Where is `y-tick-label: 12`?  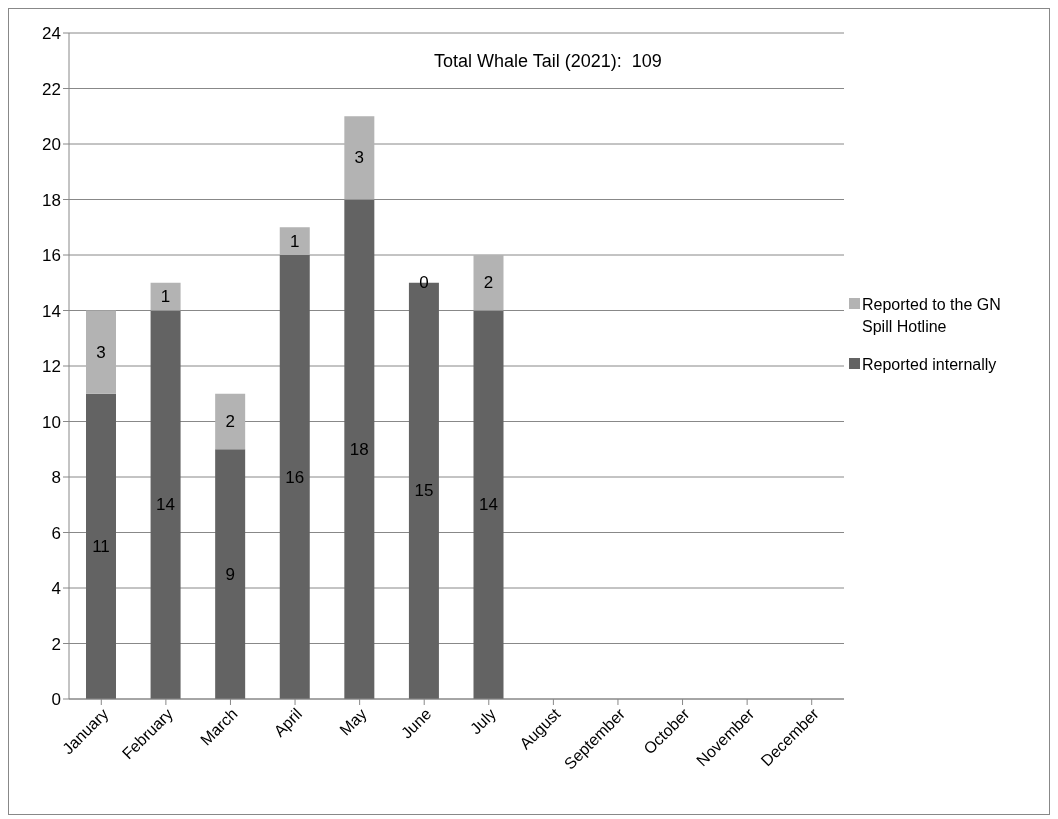
y-tick-label: 12 is located at coordinates (51, 367).